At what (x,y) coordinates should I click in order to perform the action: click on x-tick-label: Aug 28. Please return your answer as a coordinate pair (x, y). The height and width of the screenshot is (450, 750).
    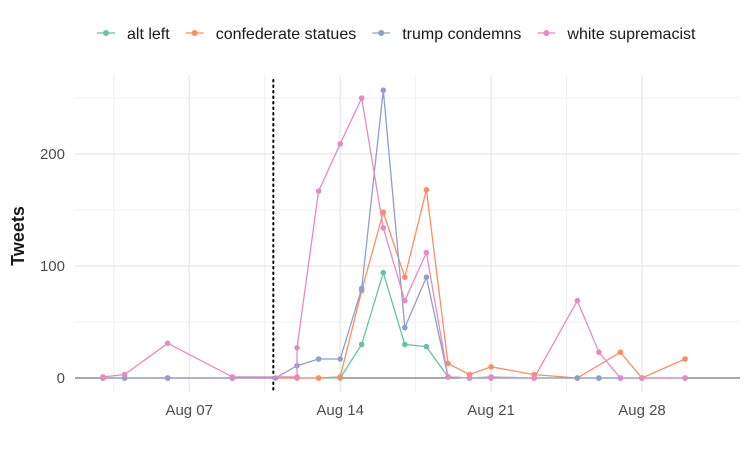
    Looking at the image, I should click on (642, 410).